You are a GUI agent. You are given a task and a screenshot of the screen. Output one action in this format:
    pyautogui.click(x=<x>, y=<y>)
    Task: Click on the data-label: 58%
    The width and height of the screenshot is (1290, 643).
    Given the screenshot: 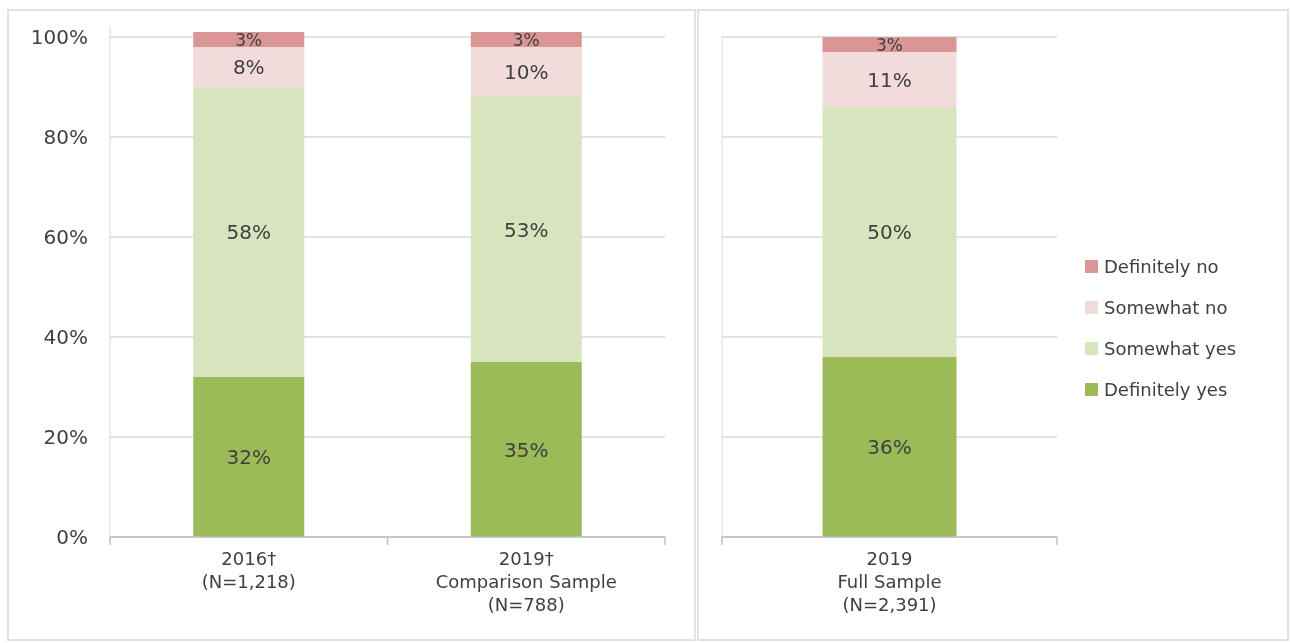 What is the action you would take?
    pyautogui.click(x=248, y=232)
    